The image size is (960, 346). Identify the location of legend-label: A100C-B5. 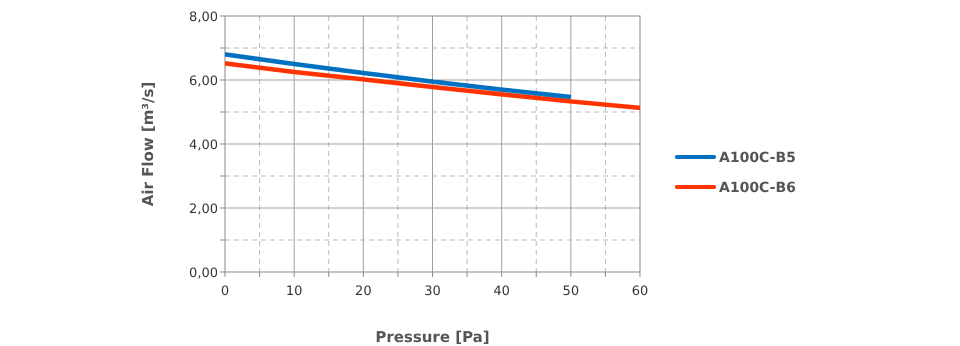
(757, 158).